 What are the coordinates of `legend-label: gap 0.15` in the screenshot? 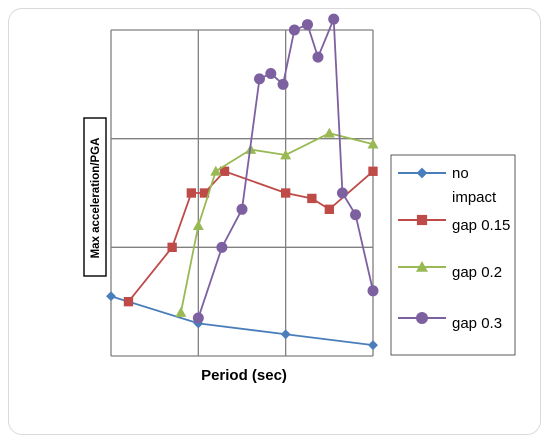 It's located at (481, 225).